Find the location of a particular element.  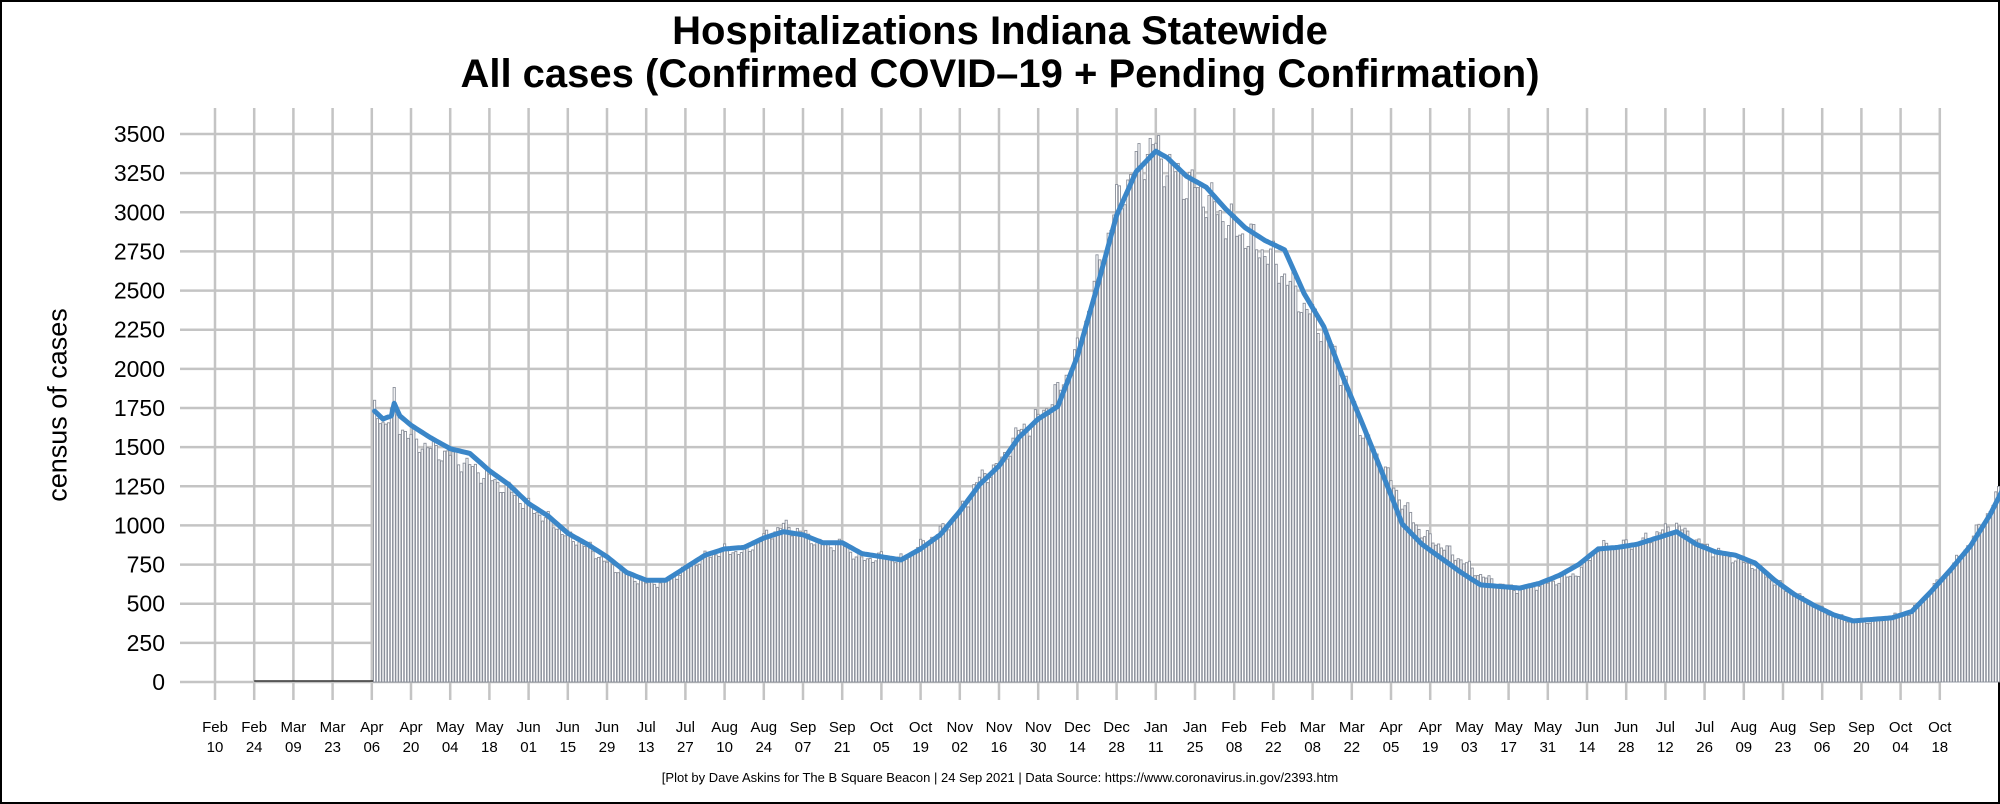

y-tick-label: 2750 is located at coordinates (139, 251).